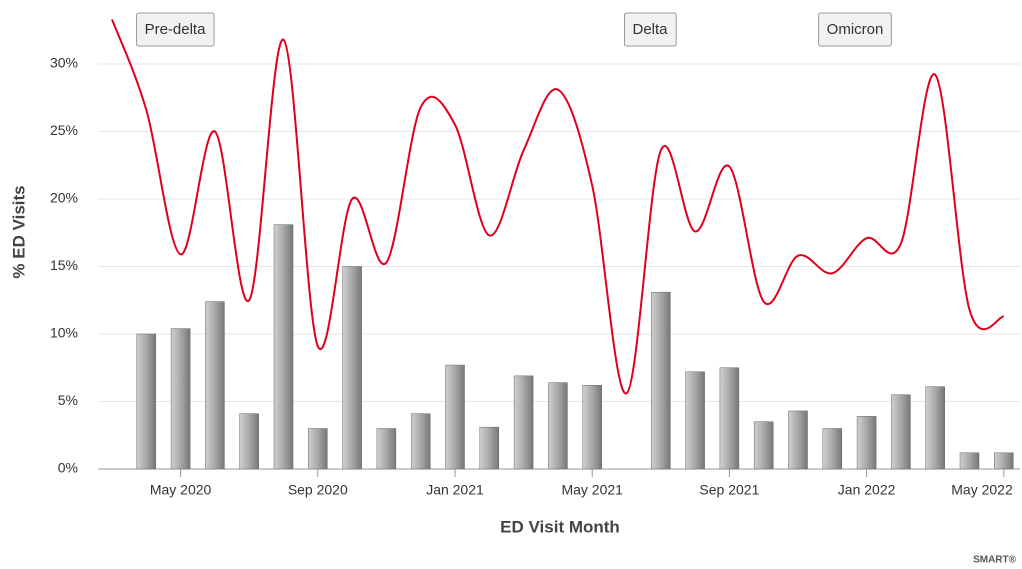  Describe the element at coordinates (592, 490) in the screenshot. I see `x-tick-label: May 2021` at that location.